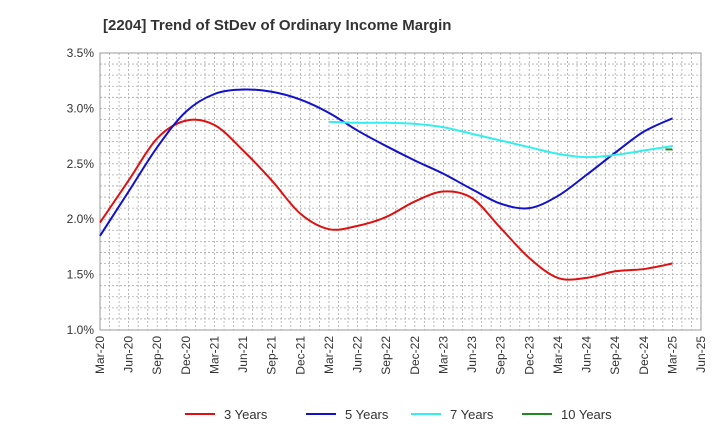 Image resolution: width=720 pixels, height=440 pixels. I want to click on legend-label-10-years: 10 Years, so click(586, 414).